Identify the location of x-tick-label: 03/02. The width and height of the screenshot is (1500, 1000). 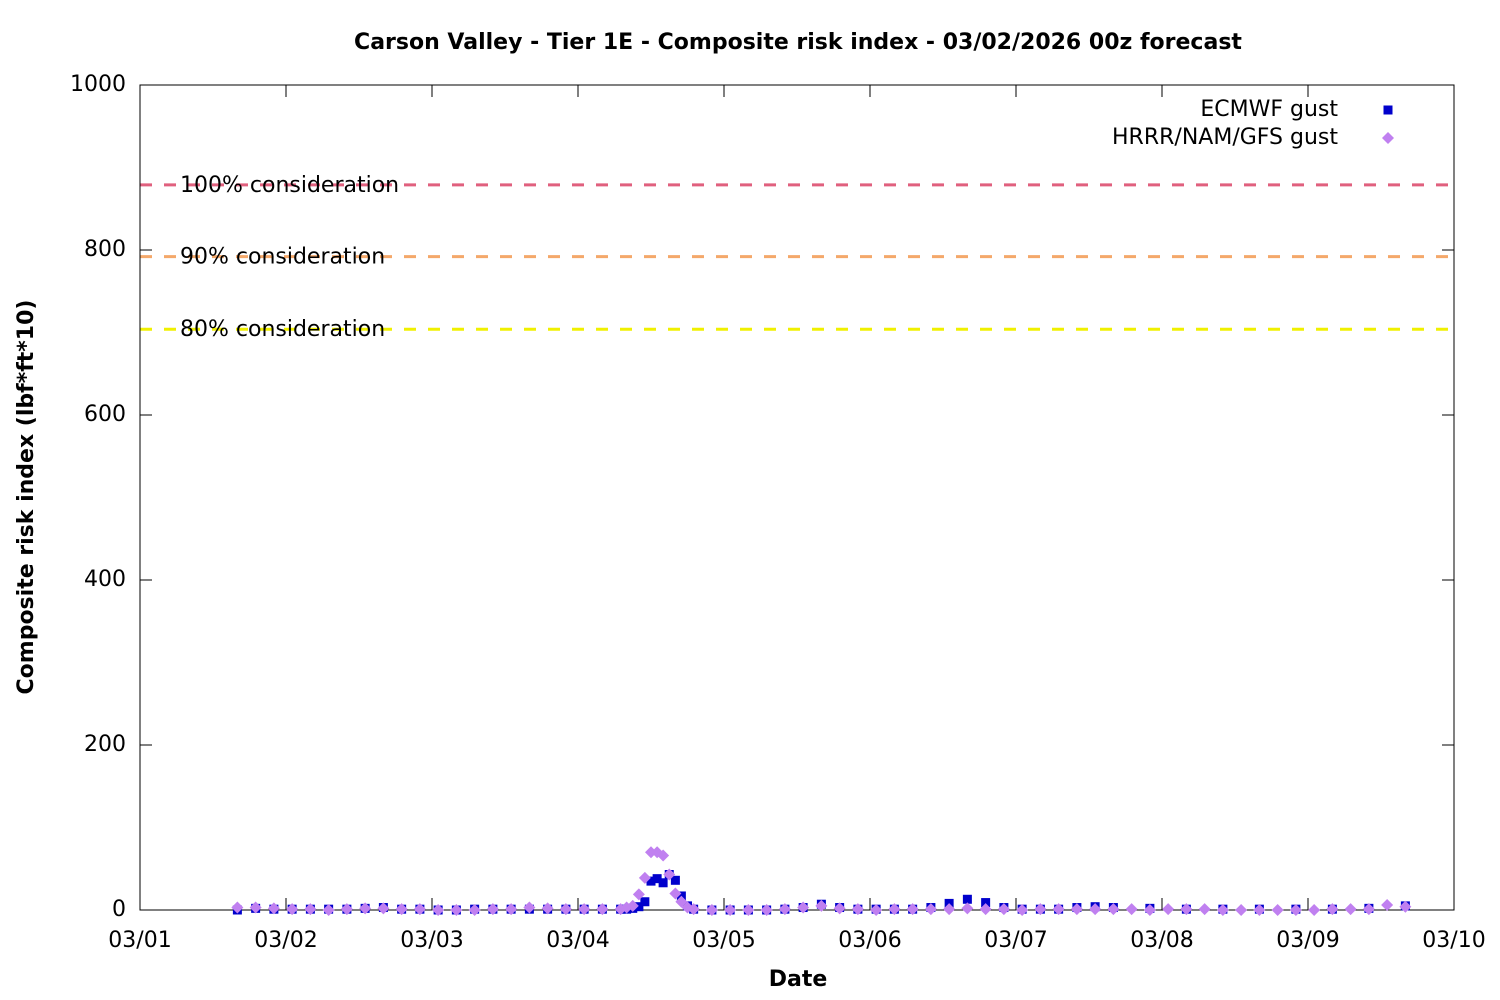
(285, 940).